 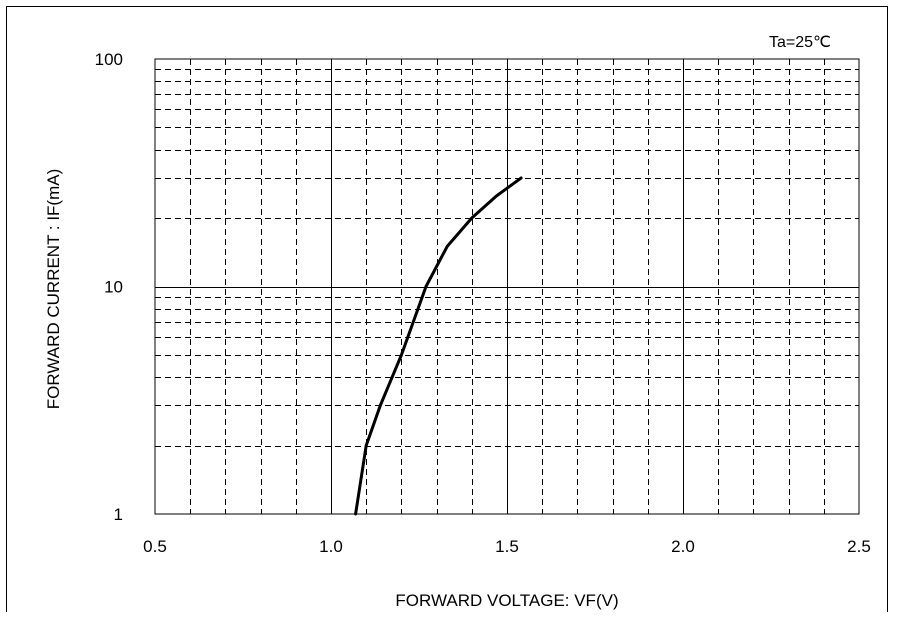 What do you see at coordinates (800, 42) in the screenshot?
I see `temperature-annotation: Ta=25℃` at bounding box center [800, 42].